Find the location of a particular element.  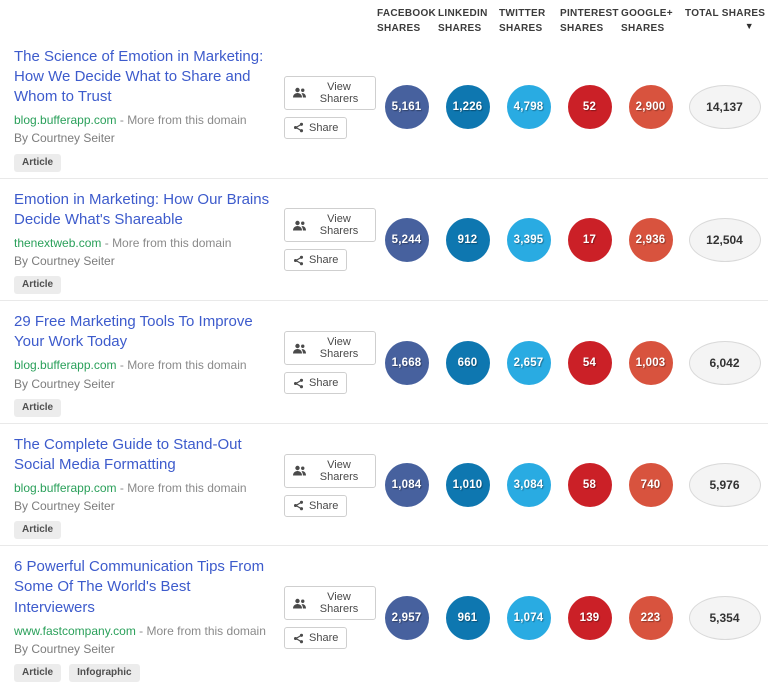

article-meta: thenextweb.com - More from this domain is located at coordinates (143, 243).